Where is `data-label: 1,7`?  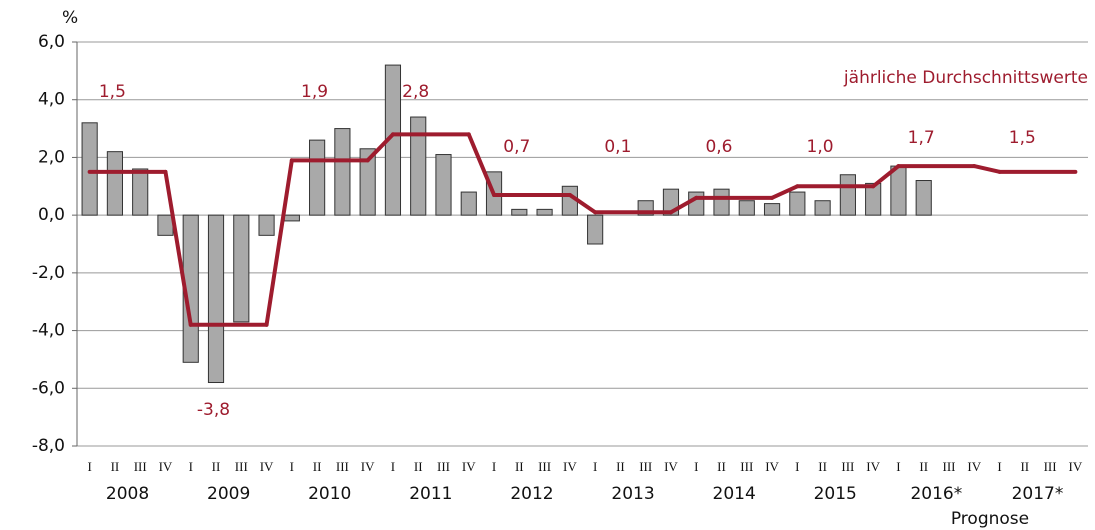 data-label: 1,7 is located at coordinates (921, 138).